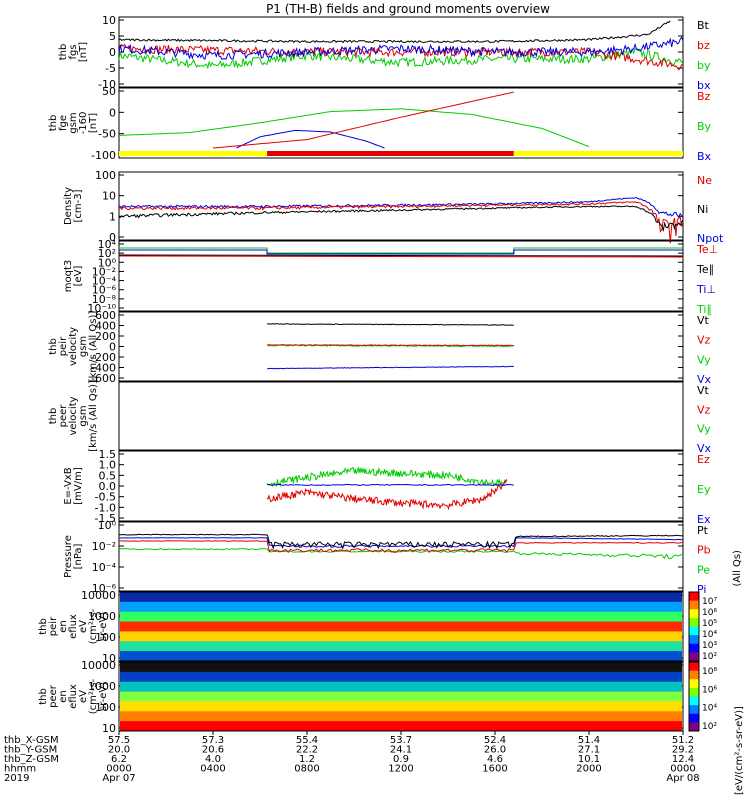  I want to click on colorbar-tick-label: 10⁴, so click(709, 635).